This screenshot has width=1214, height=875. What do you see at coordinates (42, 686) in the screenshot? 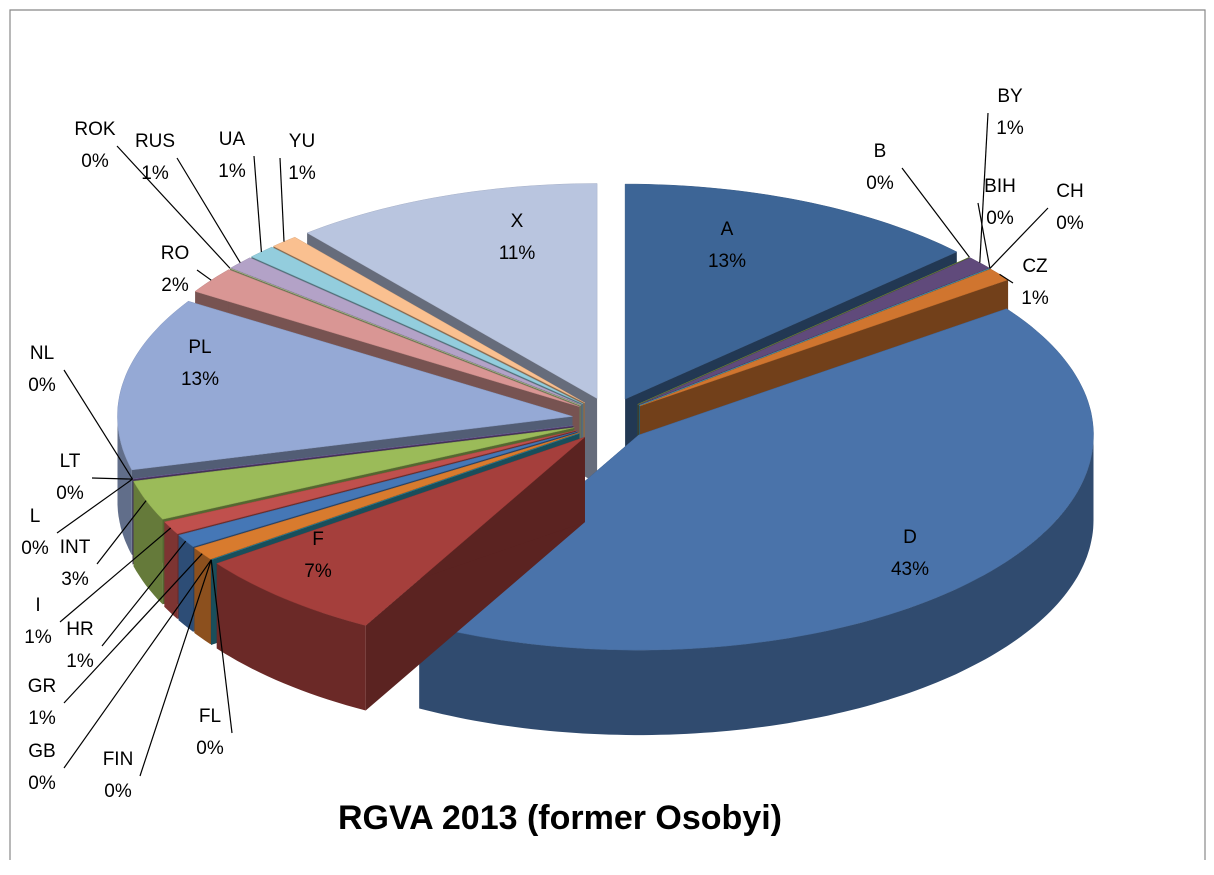
I see `slice-category: GR` at bounding box center [42, 686].